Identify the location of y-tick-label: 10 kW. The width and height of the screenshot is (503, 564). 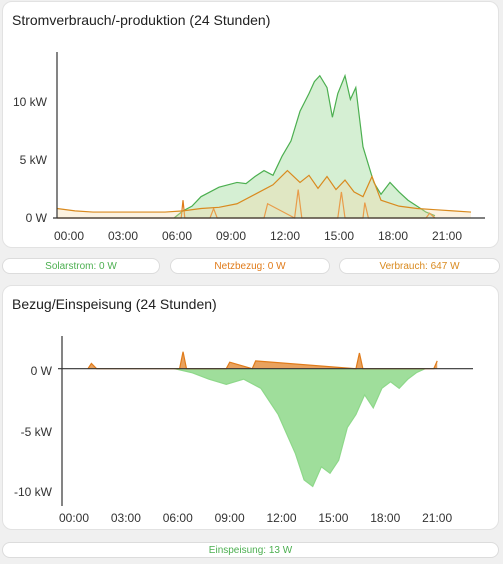
(30, 102).